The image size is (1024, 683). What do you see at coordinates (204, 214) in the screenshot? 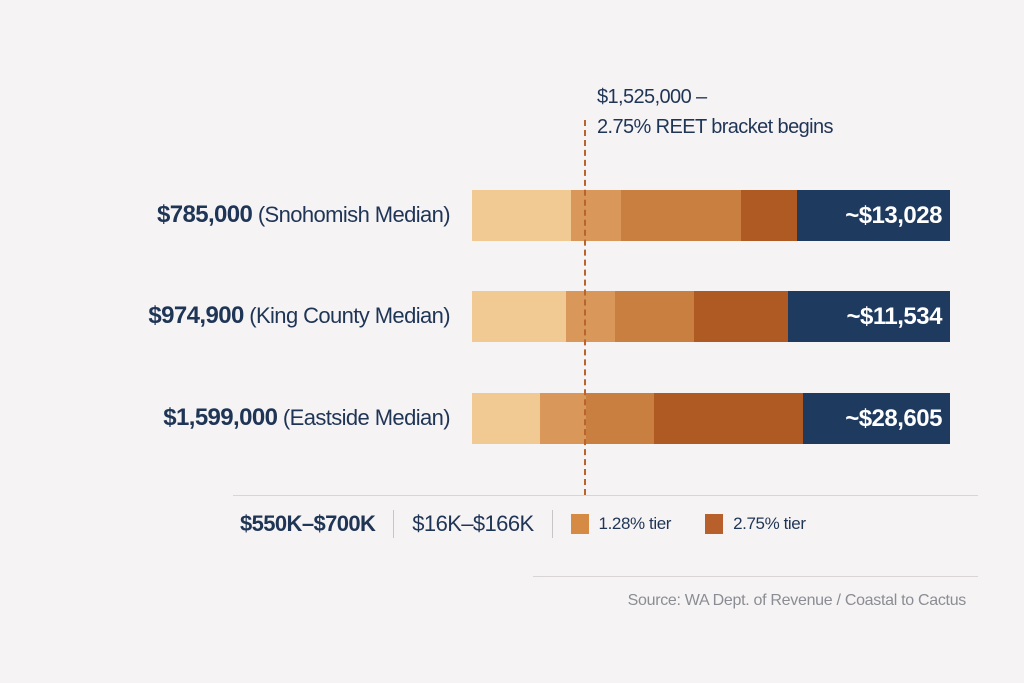
I see `row-price: $785,000` at bounding box center [204, 214].